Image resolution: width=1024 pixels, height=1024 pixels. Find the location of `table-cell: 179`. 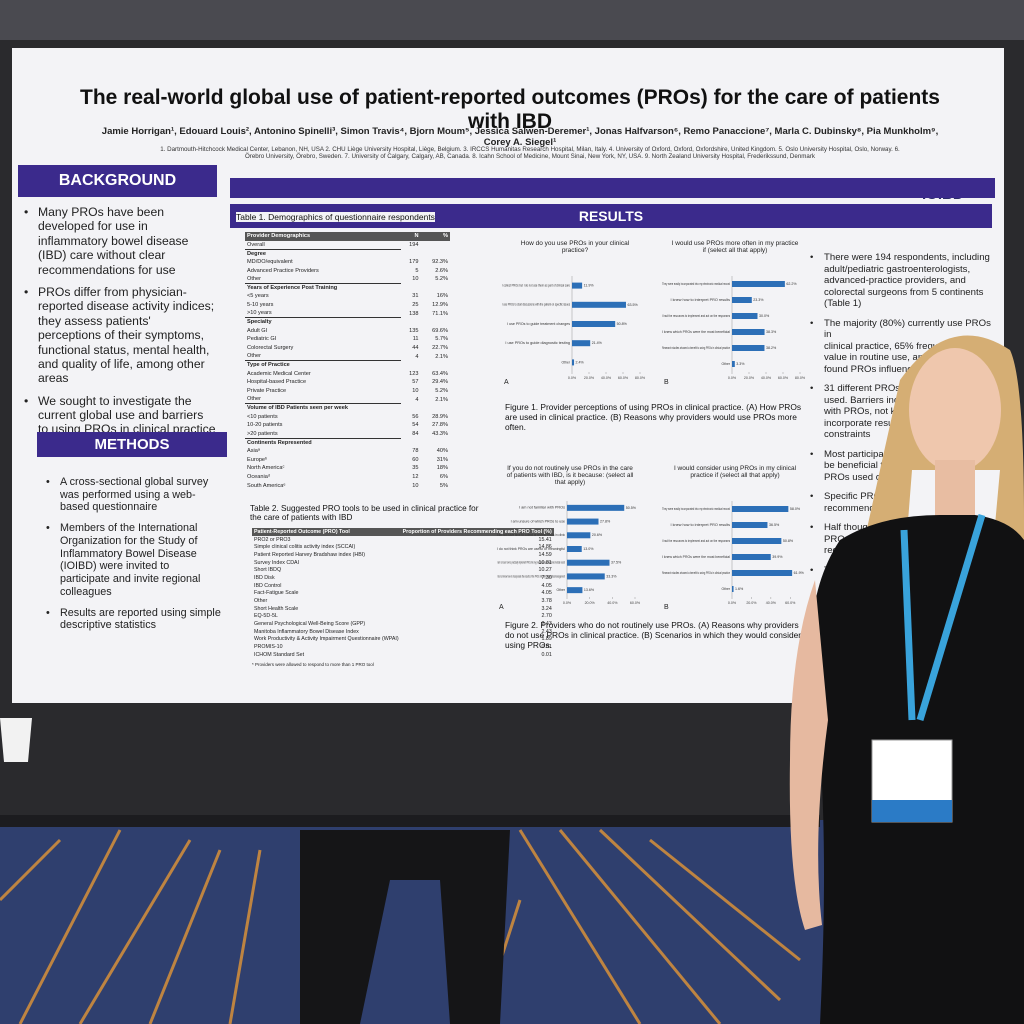

table-cell: 179 is located at coordinates (414, 262).